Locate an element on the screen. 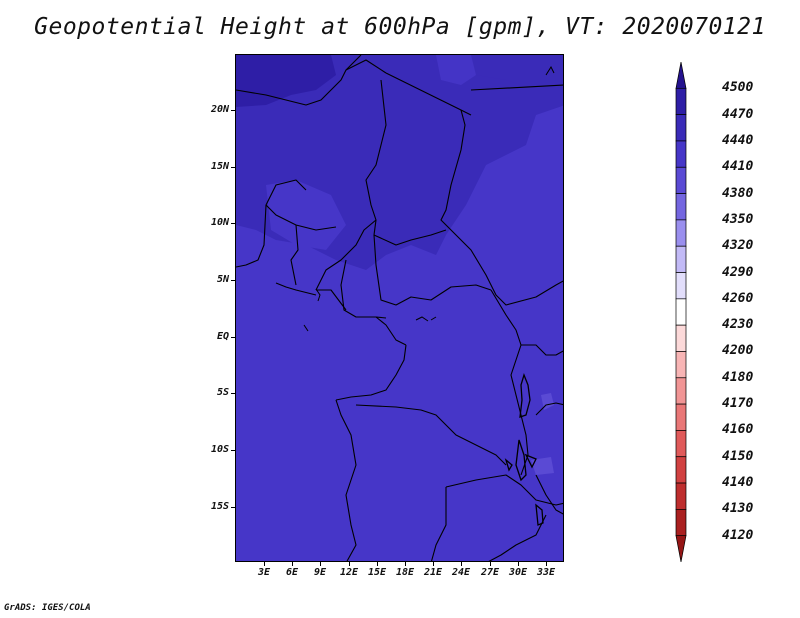 This screenshot has height=618, width=800. lat-label-10s: 10S is located at coordinates (219, 449).